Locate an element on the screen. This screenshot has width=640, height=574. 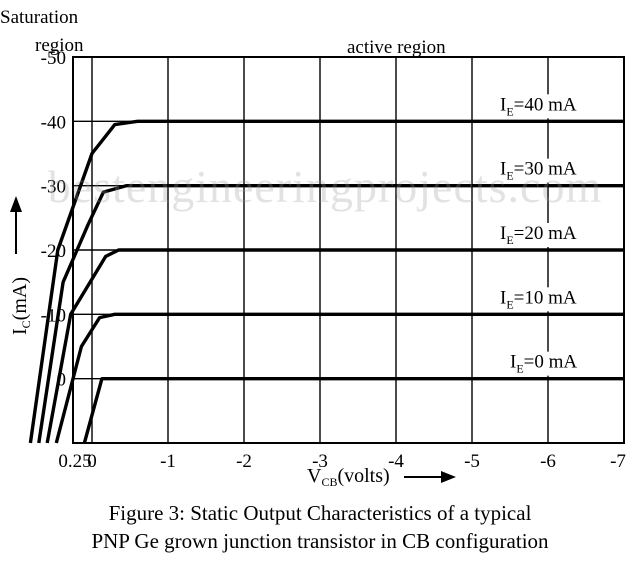
x-tick-label: -7 is located at coordinates (618, 461).